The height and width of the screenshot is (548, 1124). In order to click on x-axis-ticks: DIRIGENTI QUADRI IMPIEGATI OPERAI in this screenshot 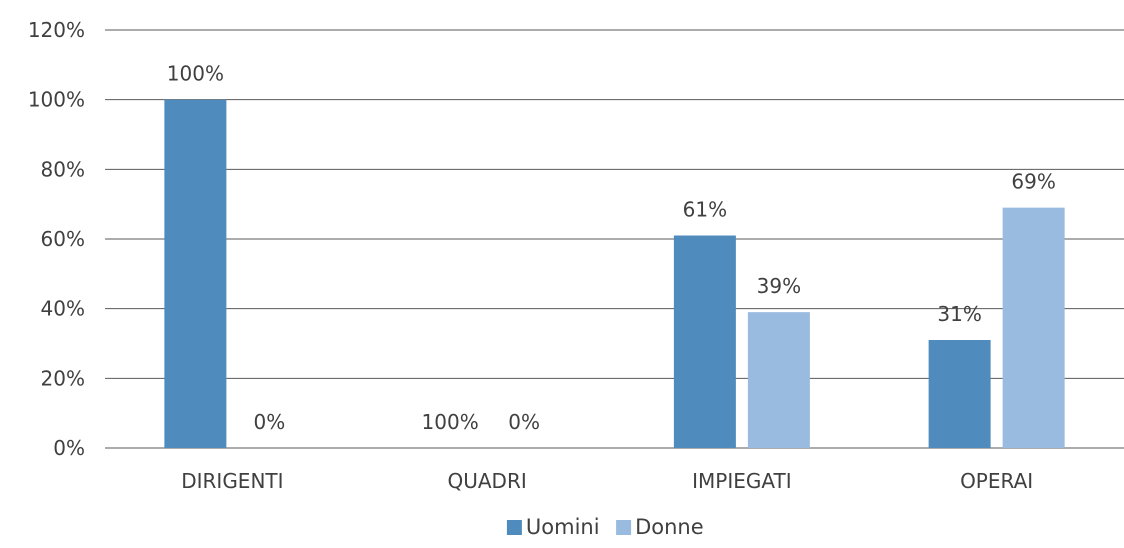, I will do `click(607, 481)`.